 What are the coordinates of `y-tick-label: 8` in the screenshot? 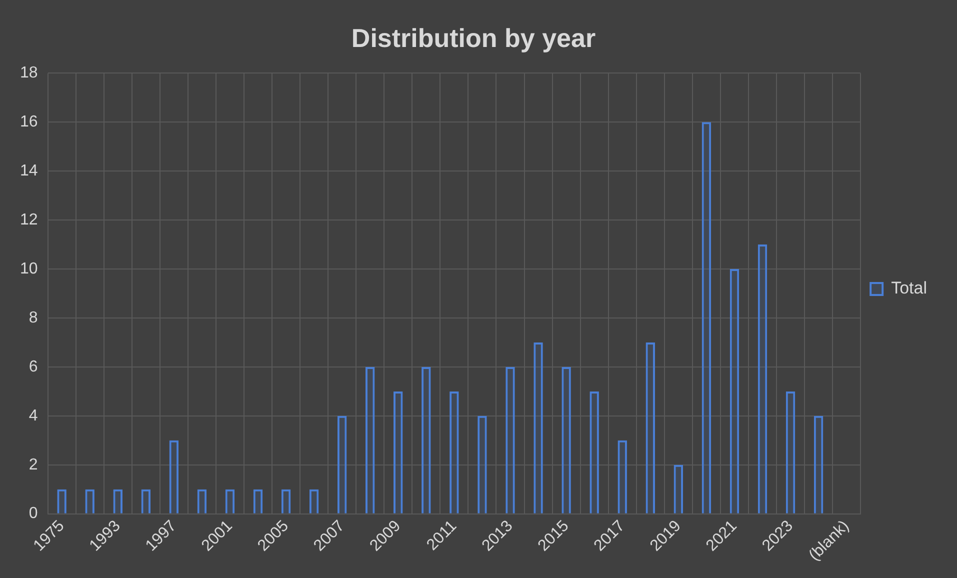 It's located at (33, 317).